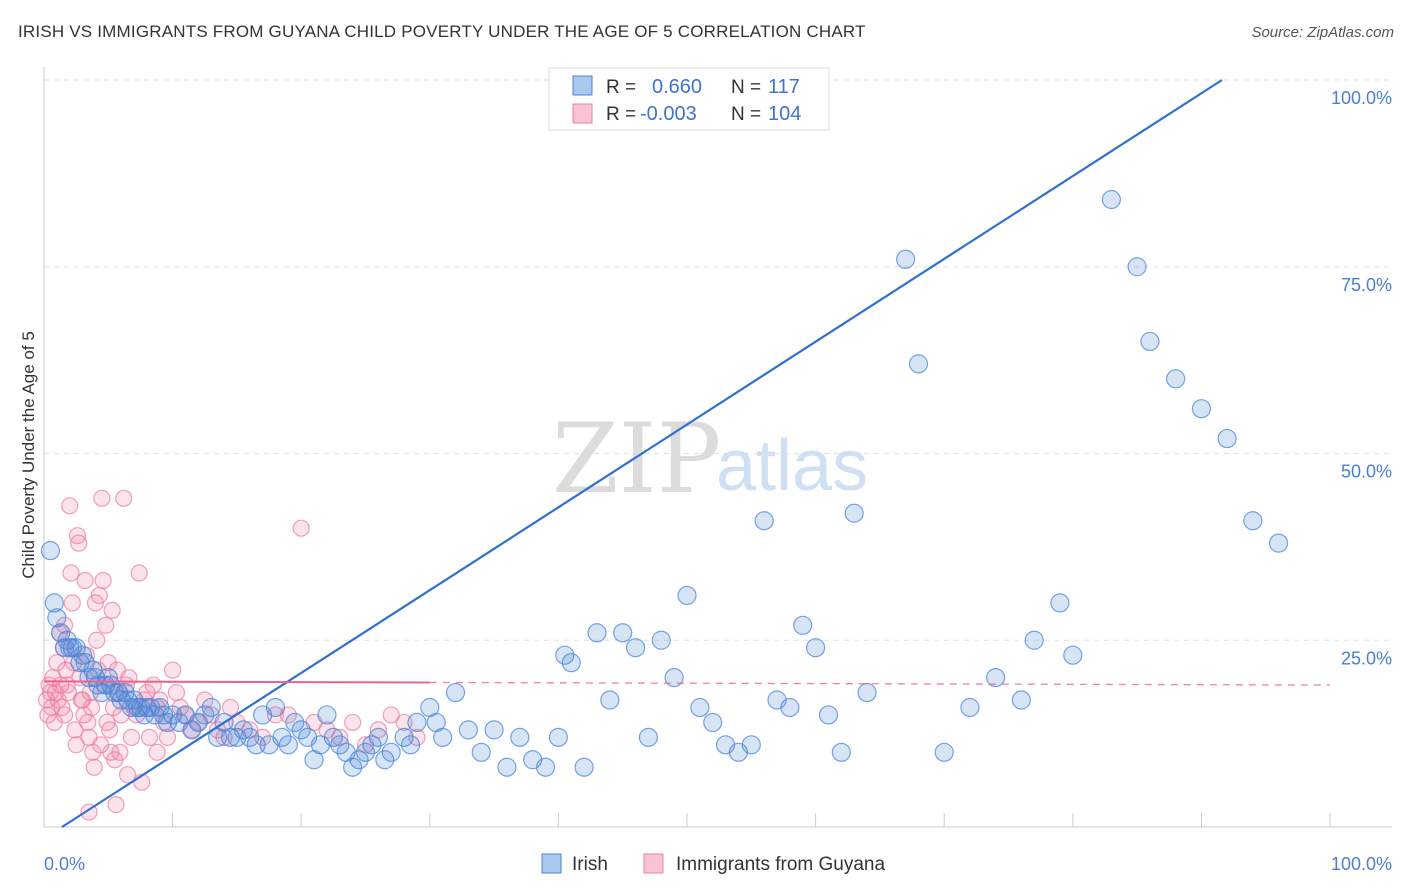 The width and height of the screenshot is (1406, 892). Describe the element at coordinates (1322, 32) in the screenshot. I see `chart-source: Source: ZipAtlas.com` at that location.